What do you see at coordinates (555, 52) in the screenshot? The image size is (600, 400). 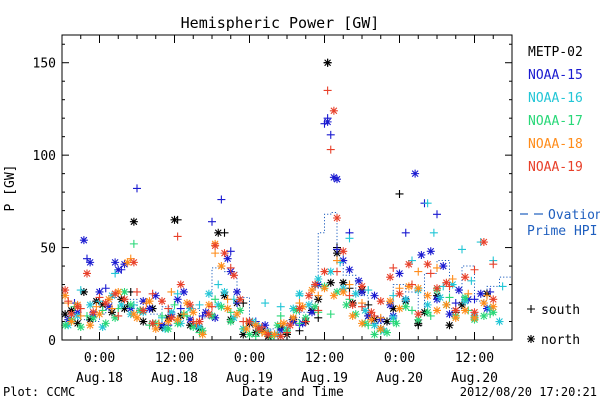 I see `legend-entry: METP-02` at bounding box center [555, 52].